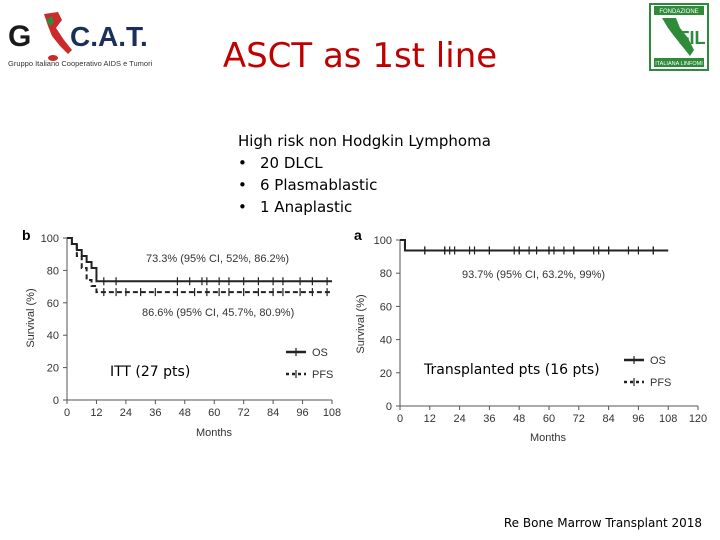  I want to click on list-item: • 20 DLCL, so click(280, 163).